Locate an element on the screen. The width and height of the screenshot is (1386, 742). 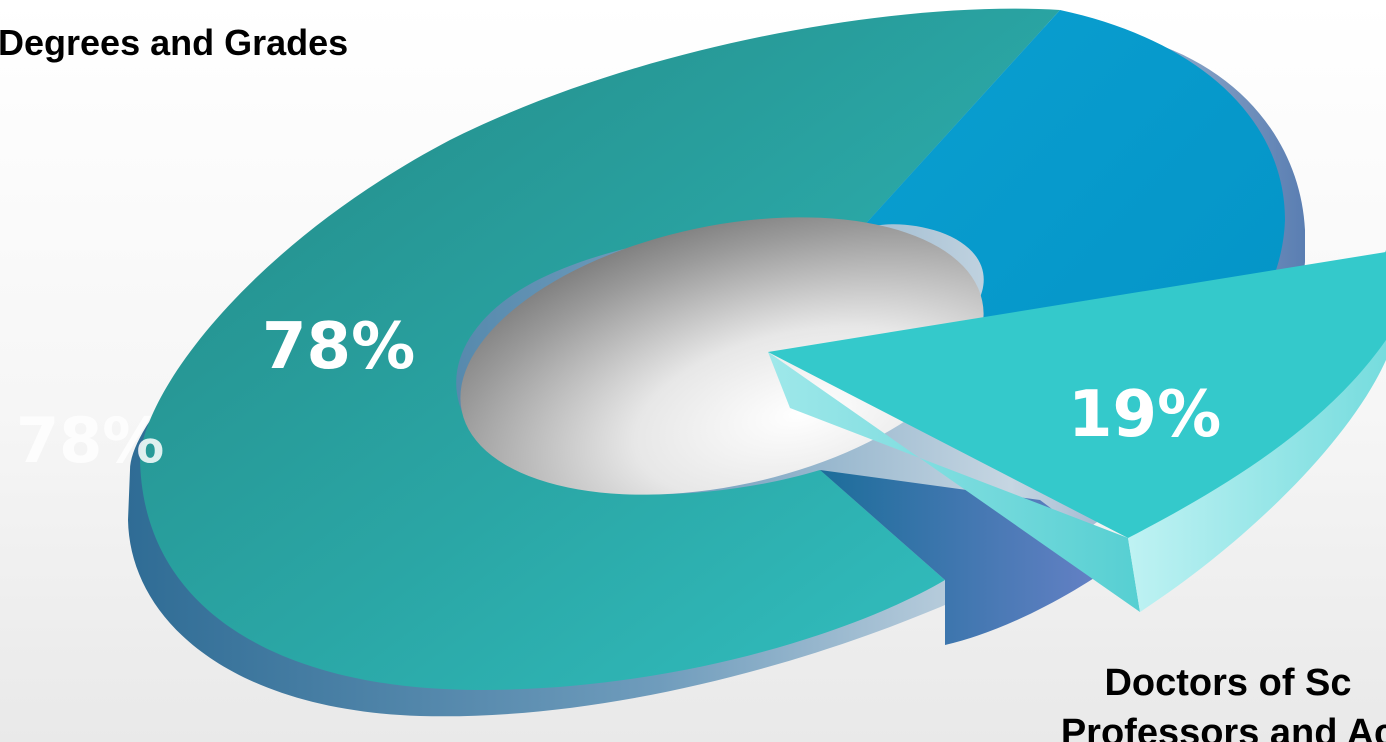
slice-annotation: Doctors of Sc Professors and Ac is located at coordinates (1152, 700).